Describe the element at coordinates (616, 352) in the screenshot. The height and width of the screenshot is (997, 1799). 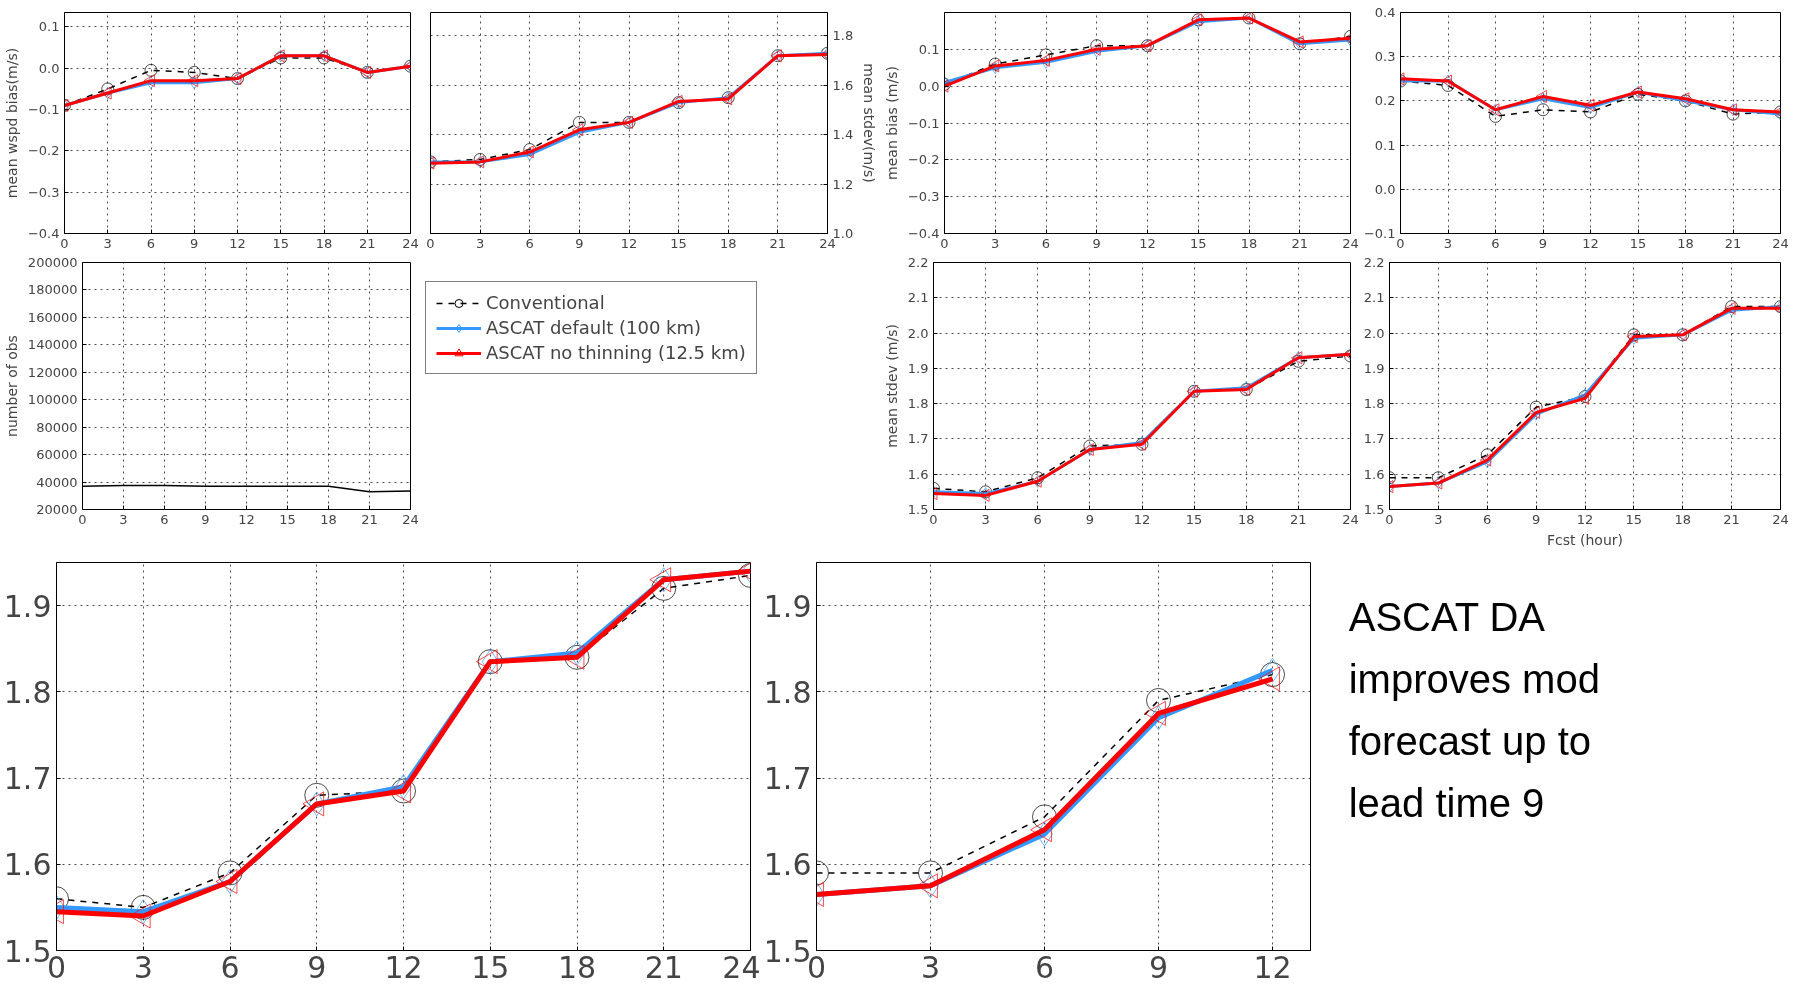
I see `legend-label: ASCAT no thinning (12.5 km)` at that location.